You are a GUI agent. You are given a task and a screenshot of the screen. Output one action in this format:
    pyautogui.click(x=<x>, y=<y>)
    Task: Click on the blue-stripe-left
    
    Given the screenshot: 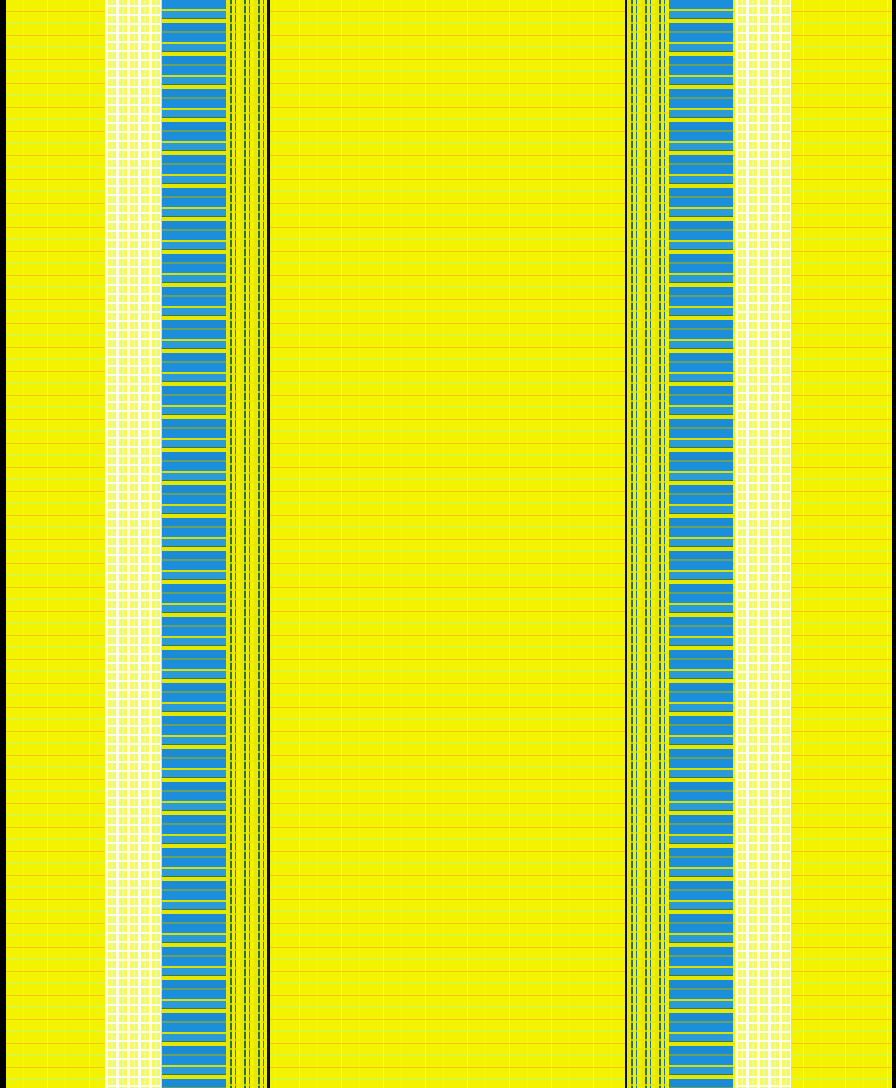 What is the action you would take?
    pyautogui.click(x=194, y=544)
    